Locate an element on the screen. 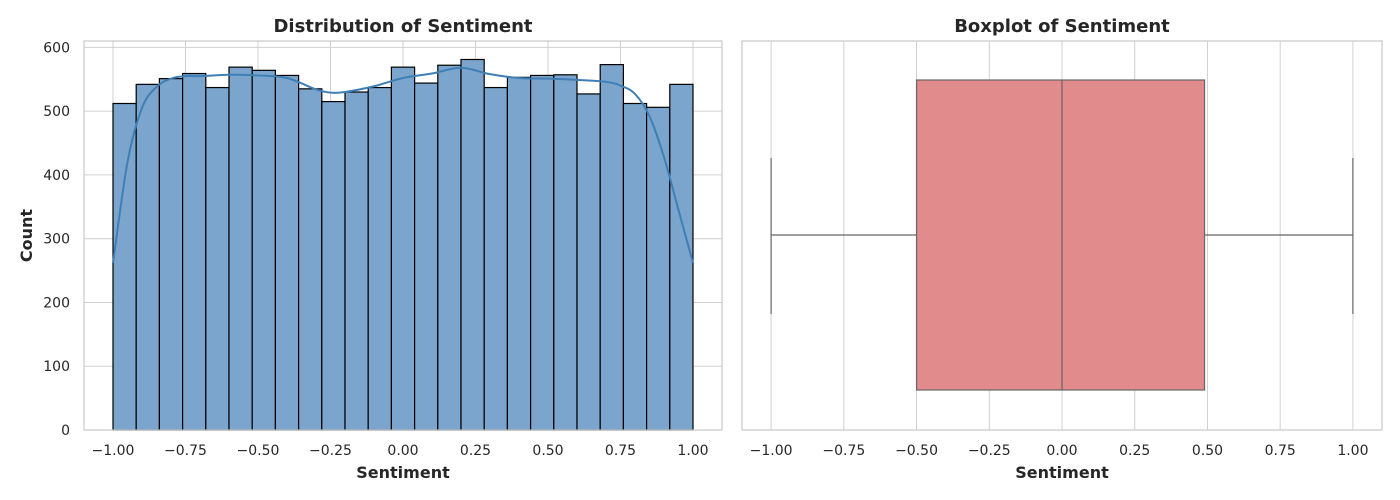  histogram-title: Distribution of Sentiment is located at coordinates (402, 26).